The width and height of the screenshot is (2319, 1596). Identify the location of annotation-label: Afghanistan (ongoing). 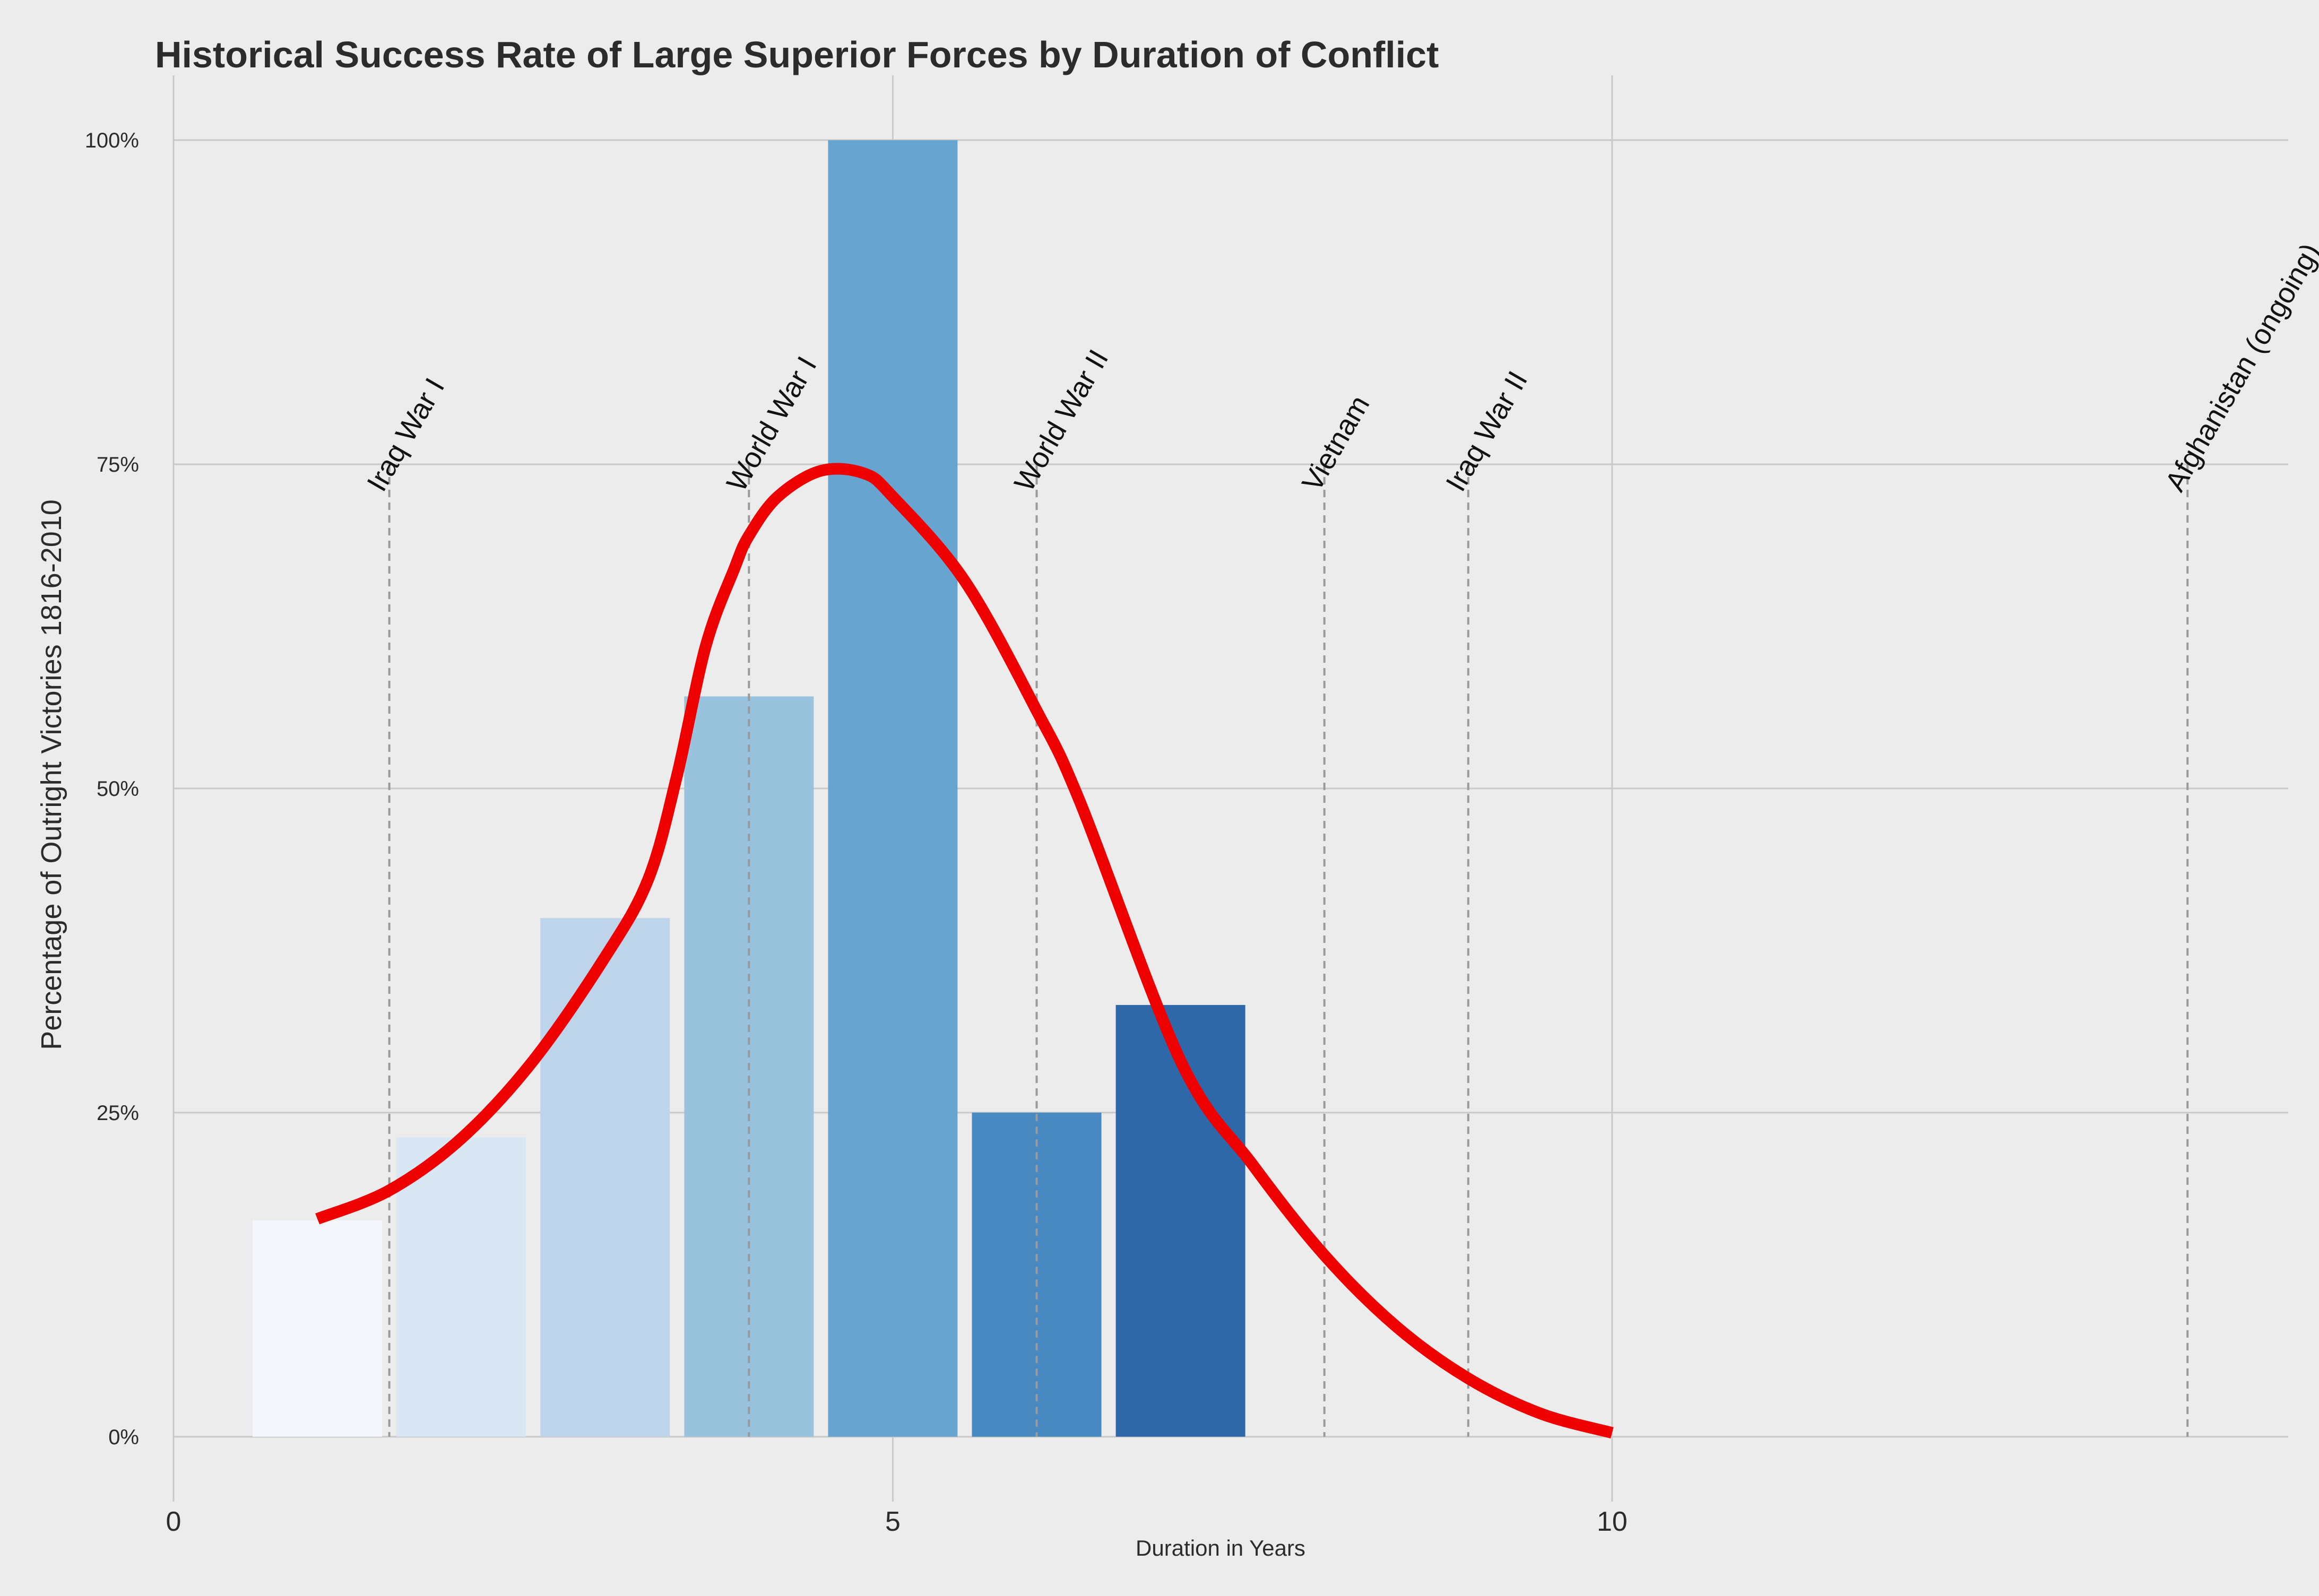
(2239, 367).